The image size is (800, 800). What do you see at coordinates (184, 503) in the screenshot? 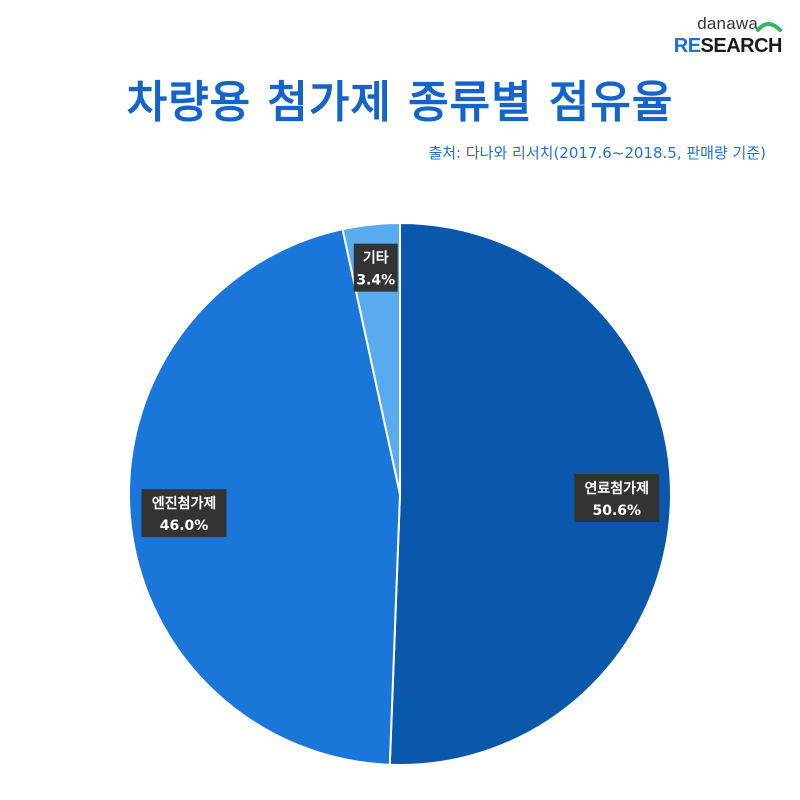
I see `slice-category-label: 엔진첨가제` at bounding box center [184, 503].